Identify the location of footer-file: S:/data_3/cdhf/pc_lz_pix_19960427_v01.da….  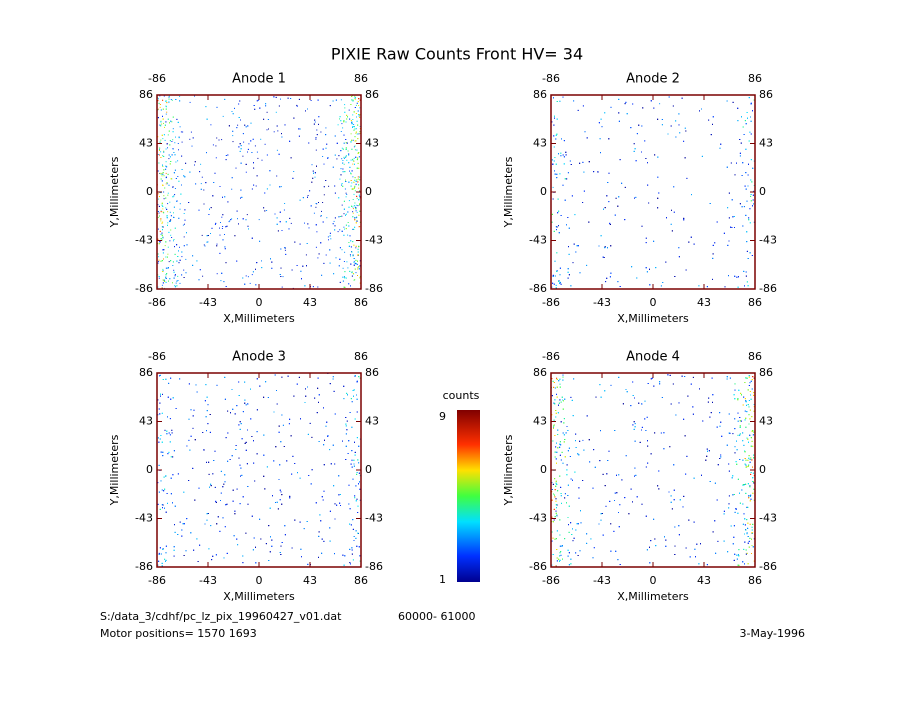
(221, 616).